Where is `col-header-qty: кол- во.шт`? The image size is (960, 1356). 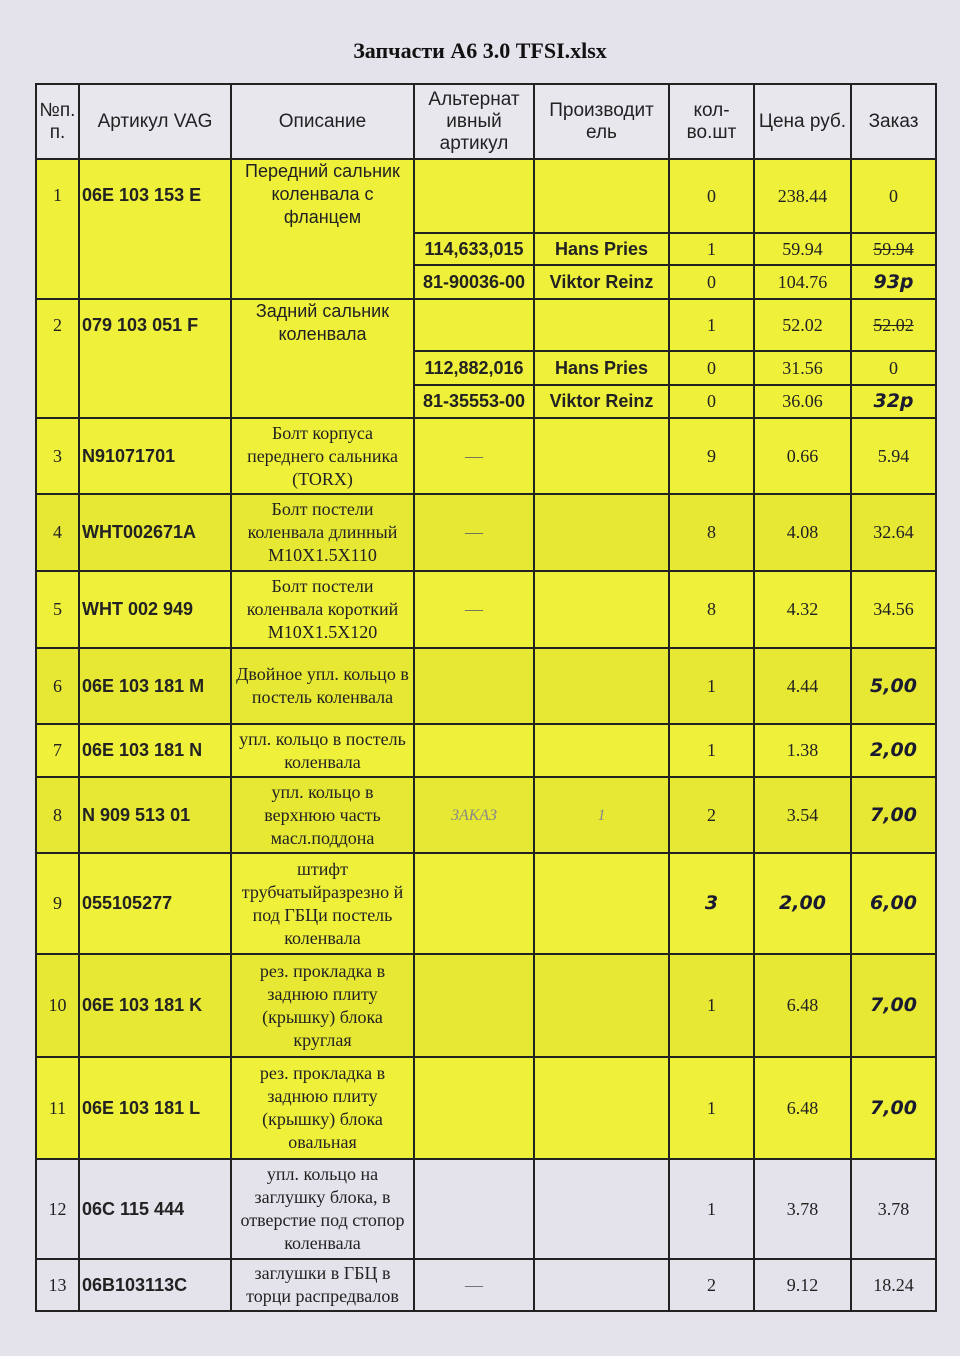 col-header-qty: кол- во.шт is located at coordinates (711, 121).